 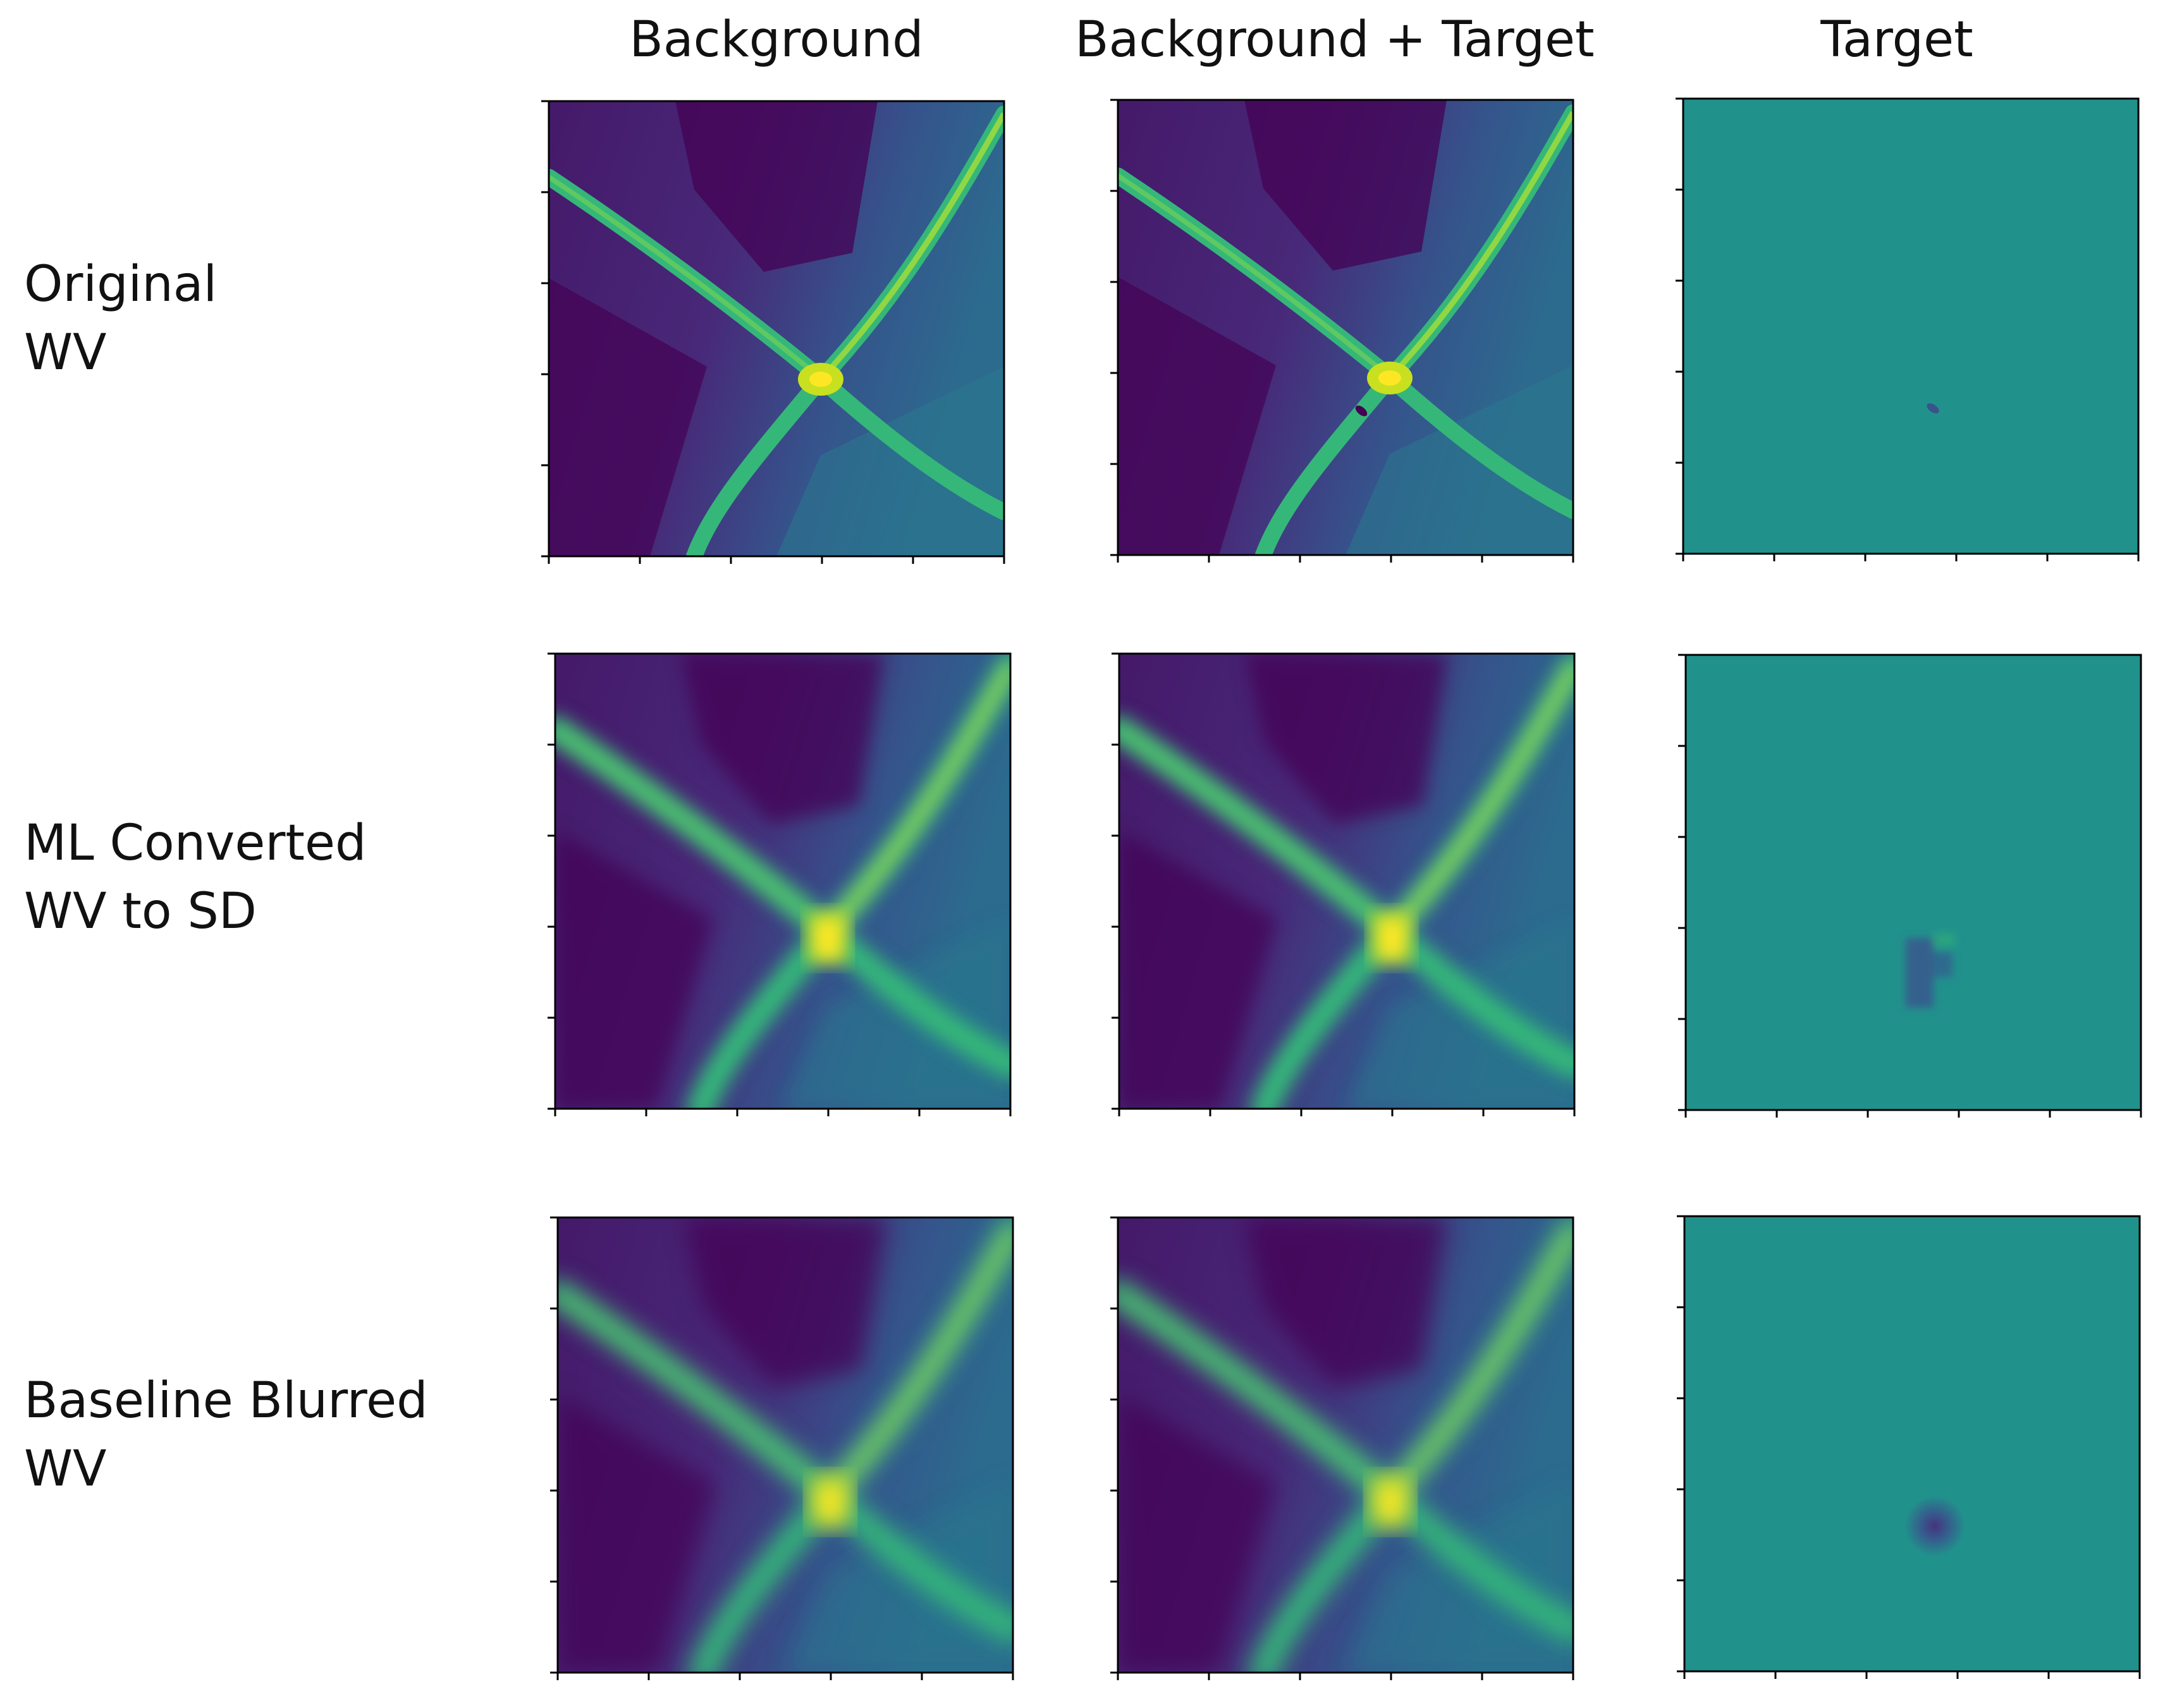 I want to click on panel-original-target, so click(x=1908, y=327).